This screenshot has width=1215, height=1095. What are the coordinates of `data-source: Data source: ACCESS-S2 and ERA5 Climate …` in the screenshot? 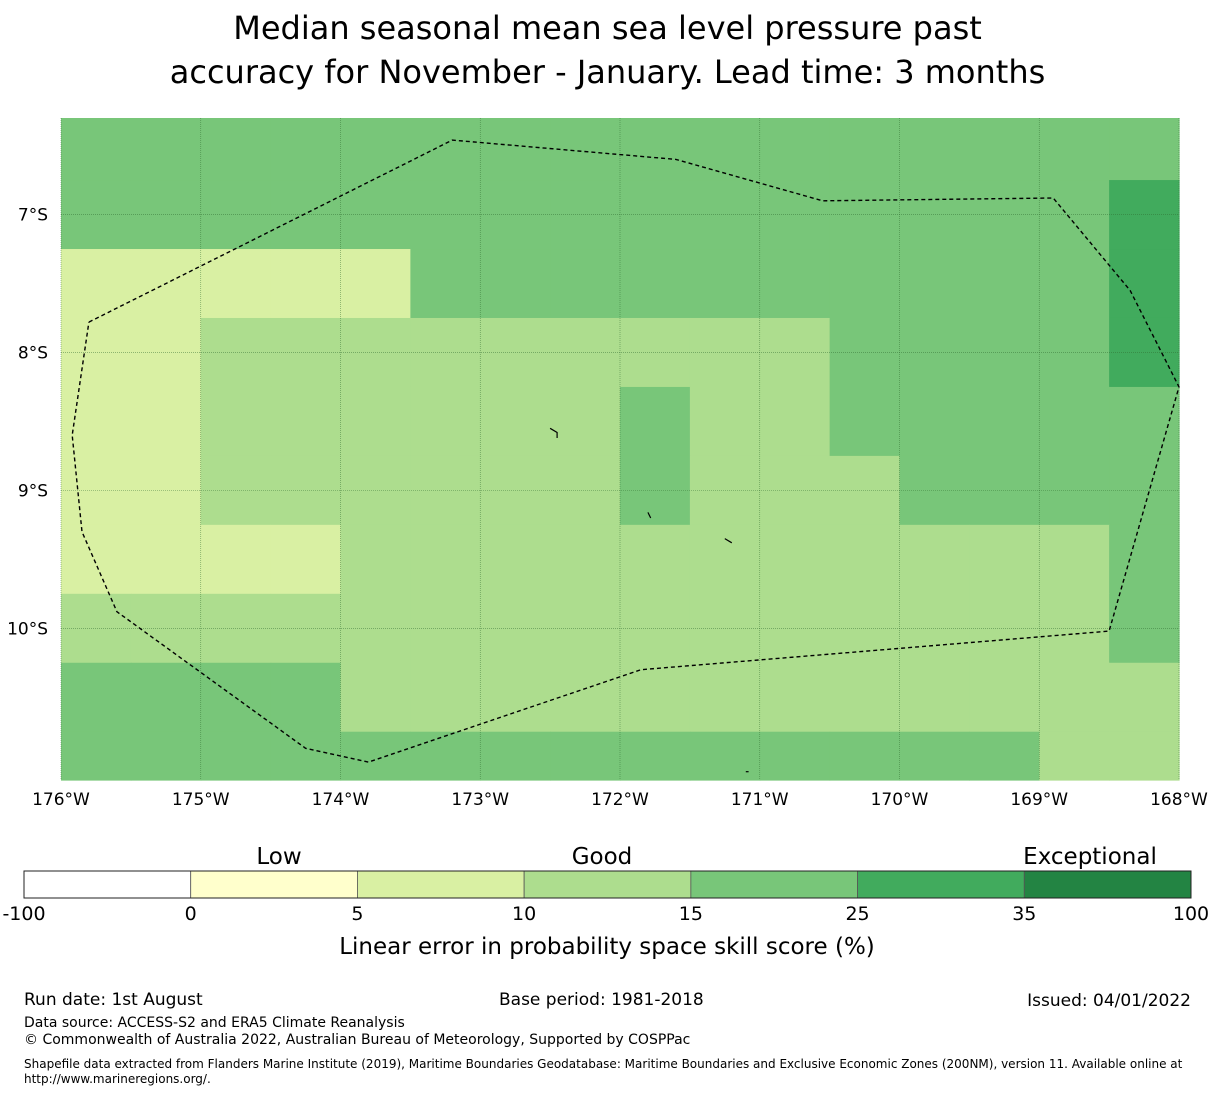 It's located at (214, 1023).